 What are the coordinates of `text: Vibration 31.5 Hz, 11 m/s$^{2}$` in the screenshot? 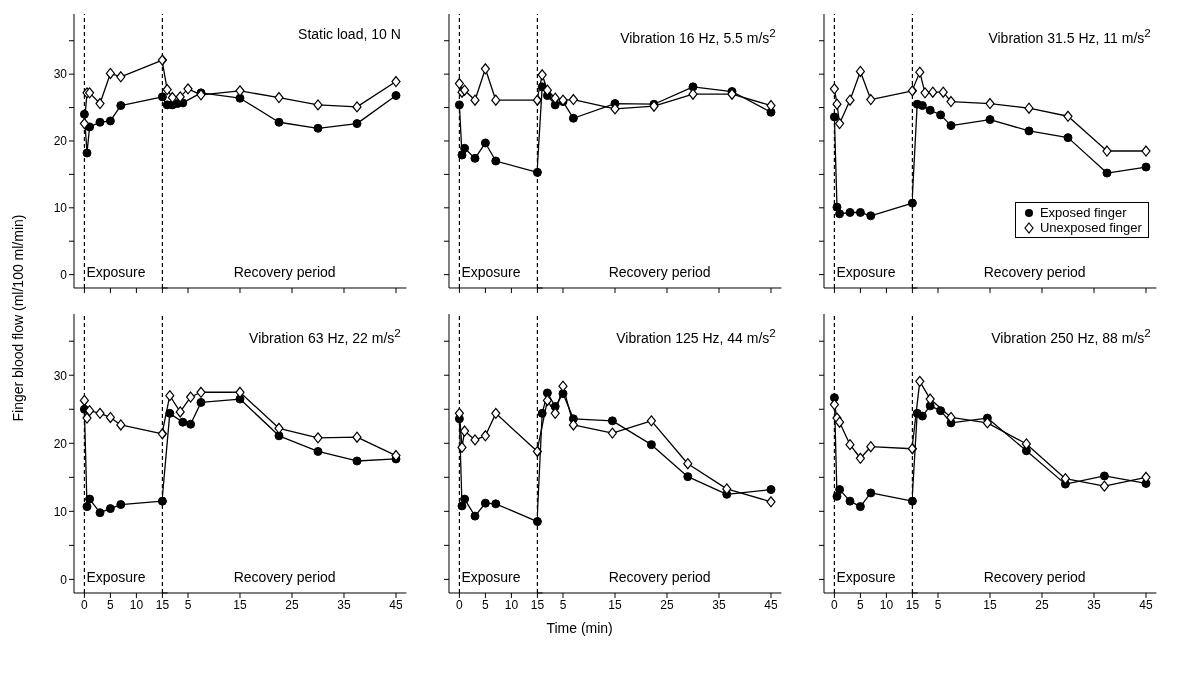 It's located at (1069, 36).